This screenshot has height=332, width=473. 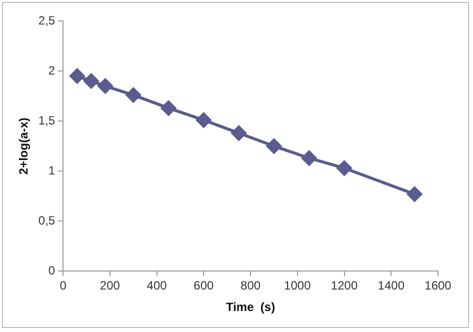 I want to click on x-tick-label: 0, so click(x=63, y=285).